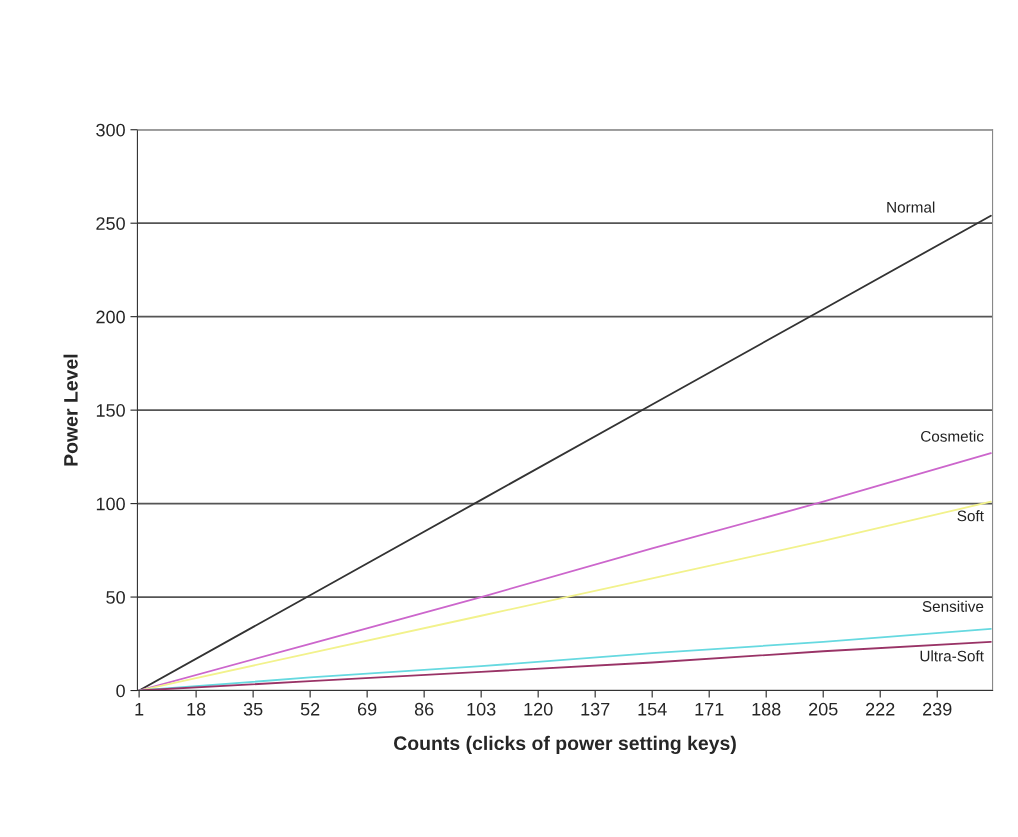  I want to click on x-tick-label: 222, so click(880, 709).